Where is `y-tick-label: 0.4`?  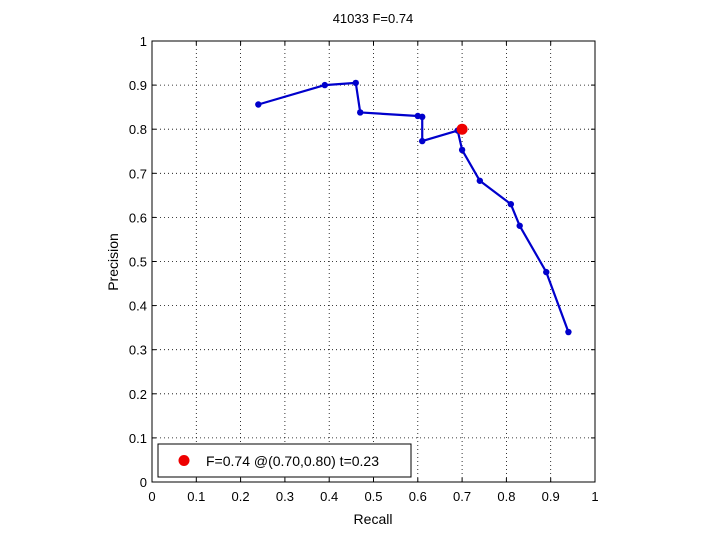
y-tick-label: 0.4 is located at coordinates (138, 306).